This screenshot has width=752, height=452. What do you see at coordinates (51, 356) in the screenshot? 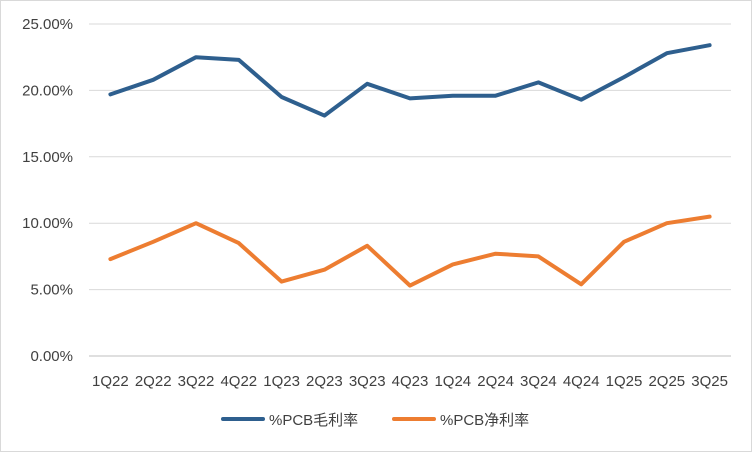
I see `y-tick-label: 0.00%` at bounding box center [51, 356].